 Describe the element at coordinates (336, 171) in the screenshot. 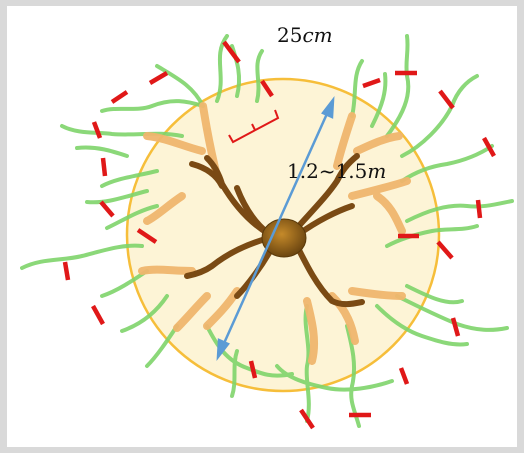

I see `diameter-label: 1.2~1.5m` at that location.